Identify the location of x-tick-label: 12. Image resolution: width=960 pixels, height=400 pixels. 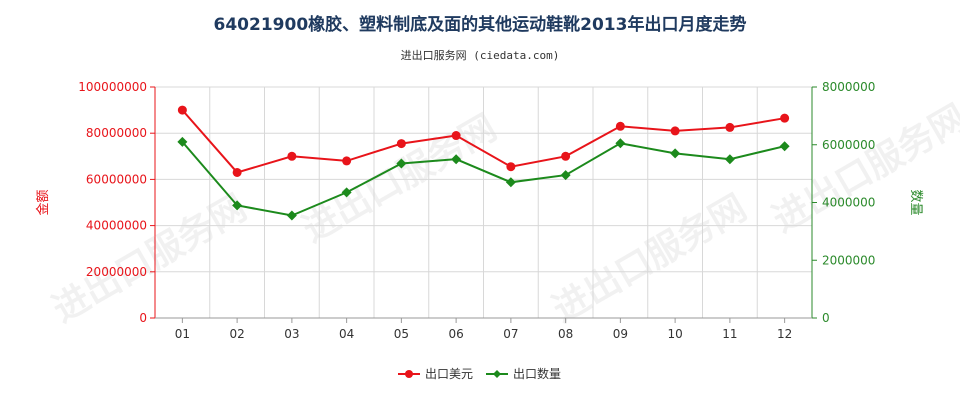
(784, 334).